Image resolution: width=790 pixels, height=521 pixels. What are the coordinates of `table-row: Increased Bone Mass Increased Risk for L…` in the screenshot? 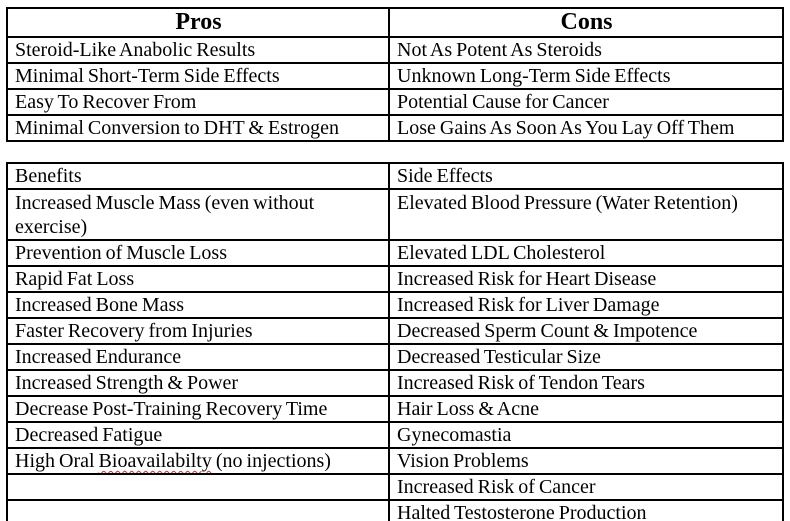 It's located at (395, 305).